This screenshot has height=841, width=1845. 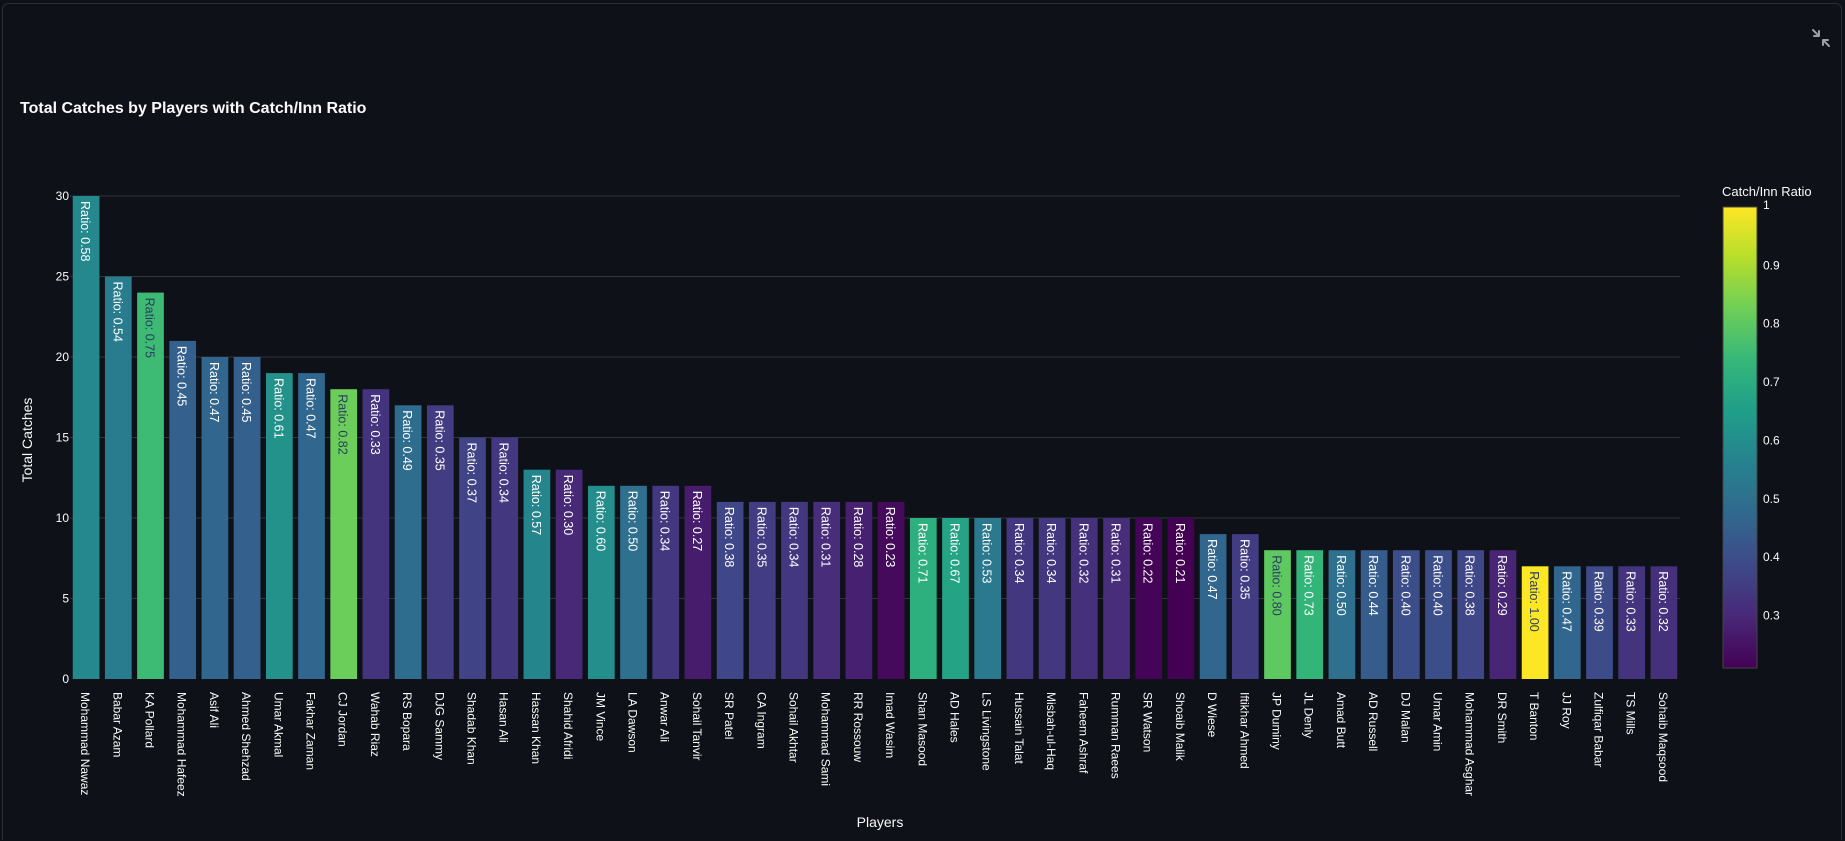 I want to click on x-tick-label: SR Patel, so click(x=729, y=715).